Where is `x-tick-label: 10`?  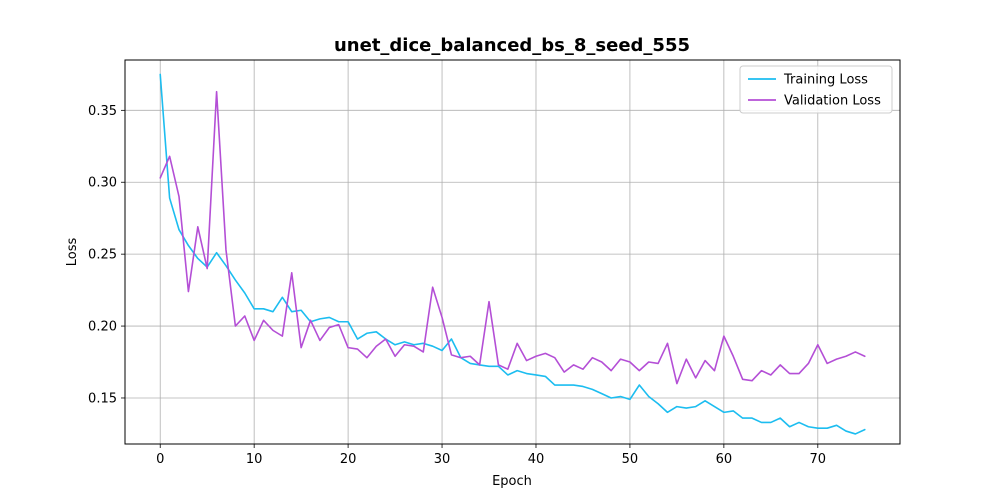 x-tick-label: 10 is located at coordinates (254, 459).